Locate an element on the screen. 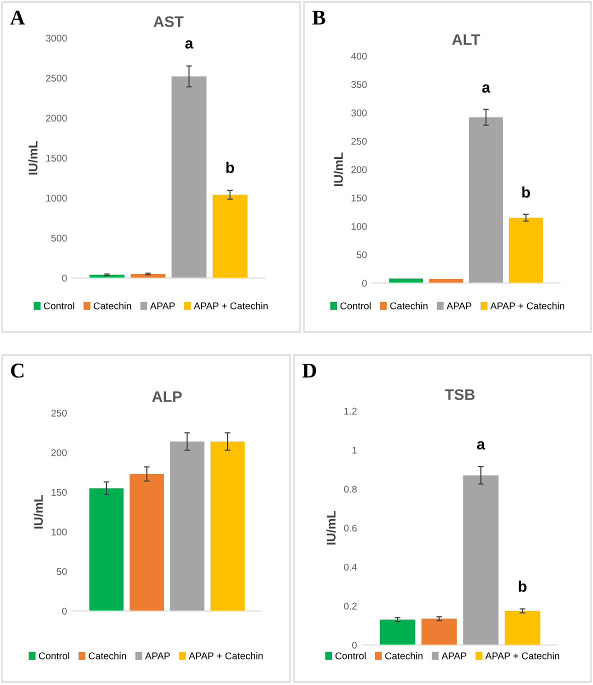  text: A is located at coordinates (17, 17).